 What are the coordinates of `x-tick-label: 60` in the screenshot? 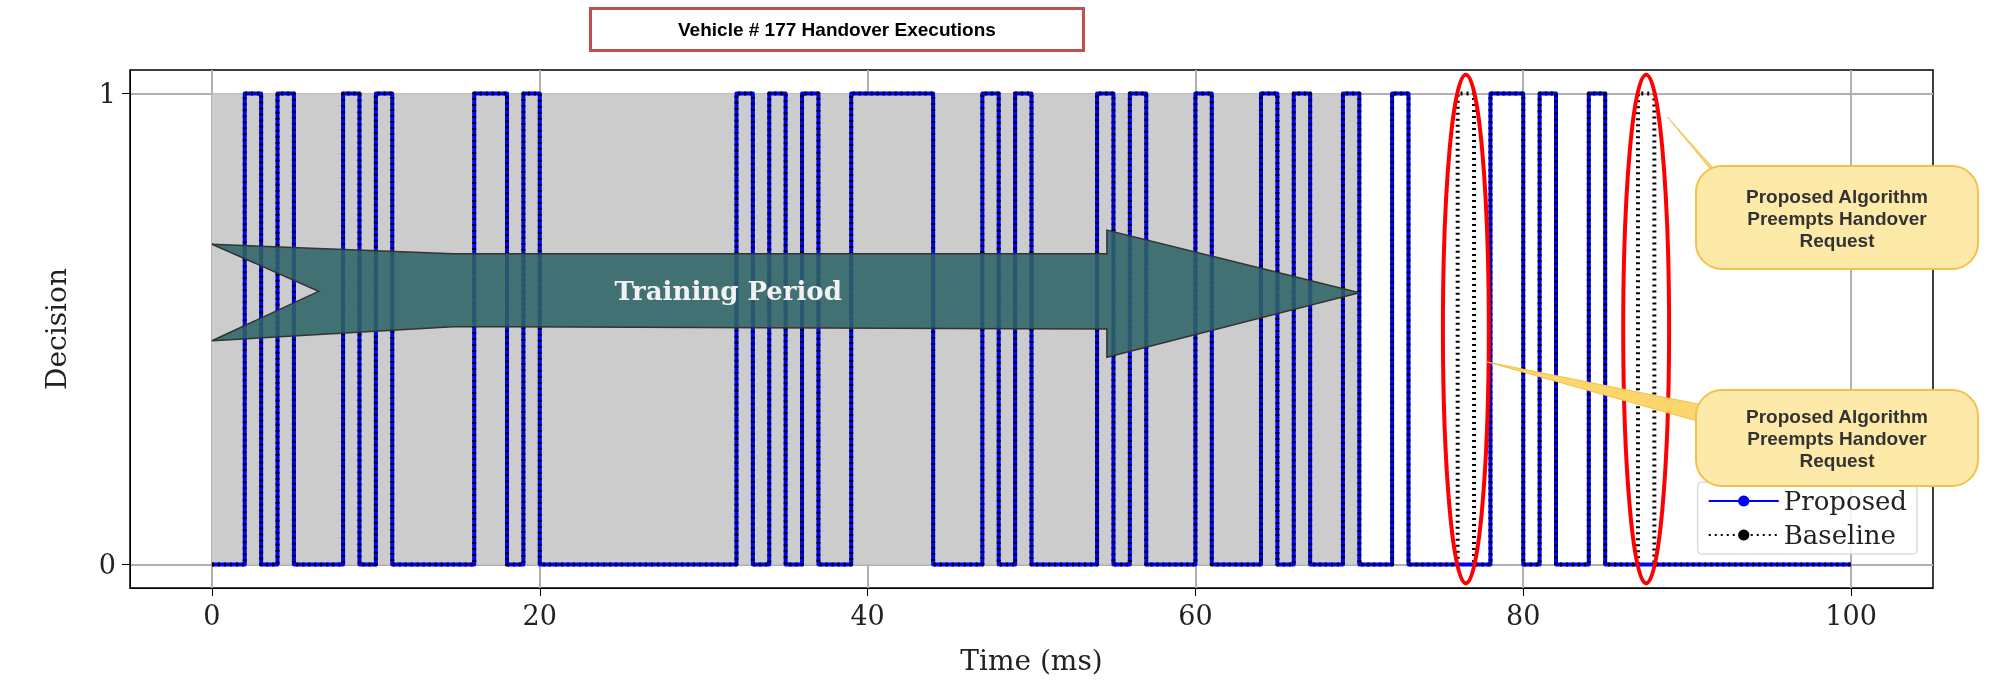 It's located at (1195, 615).